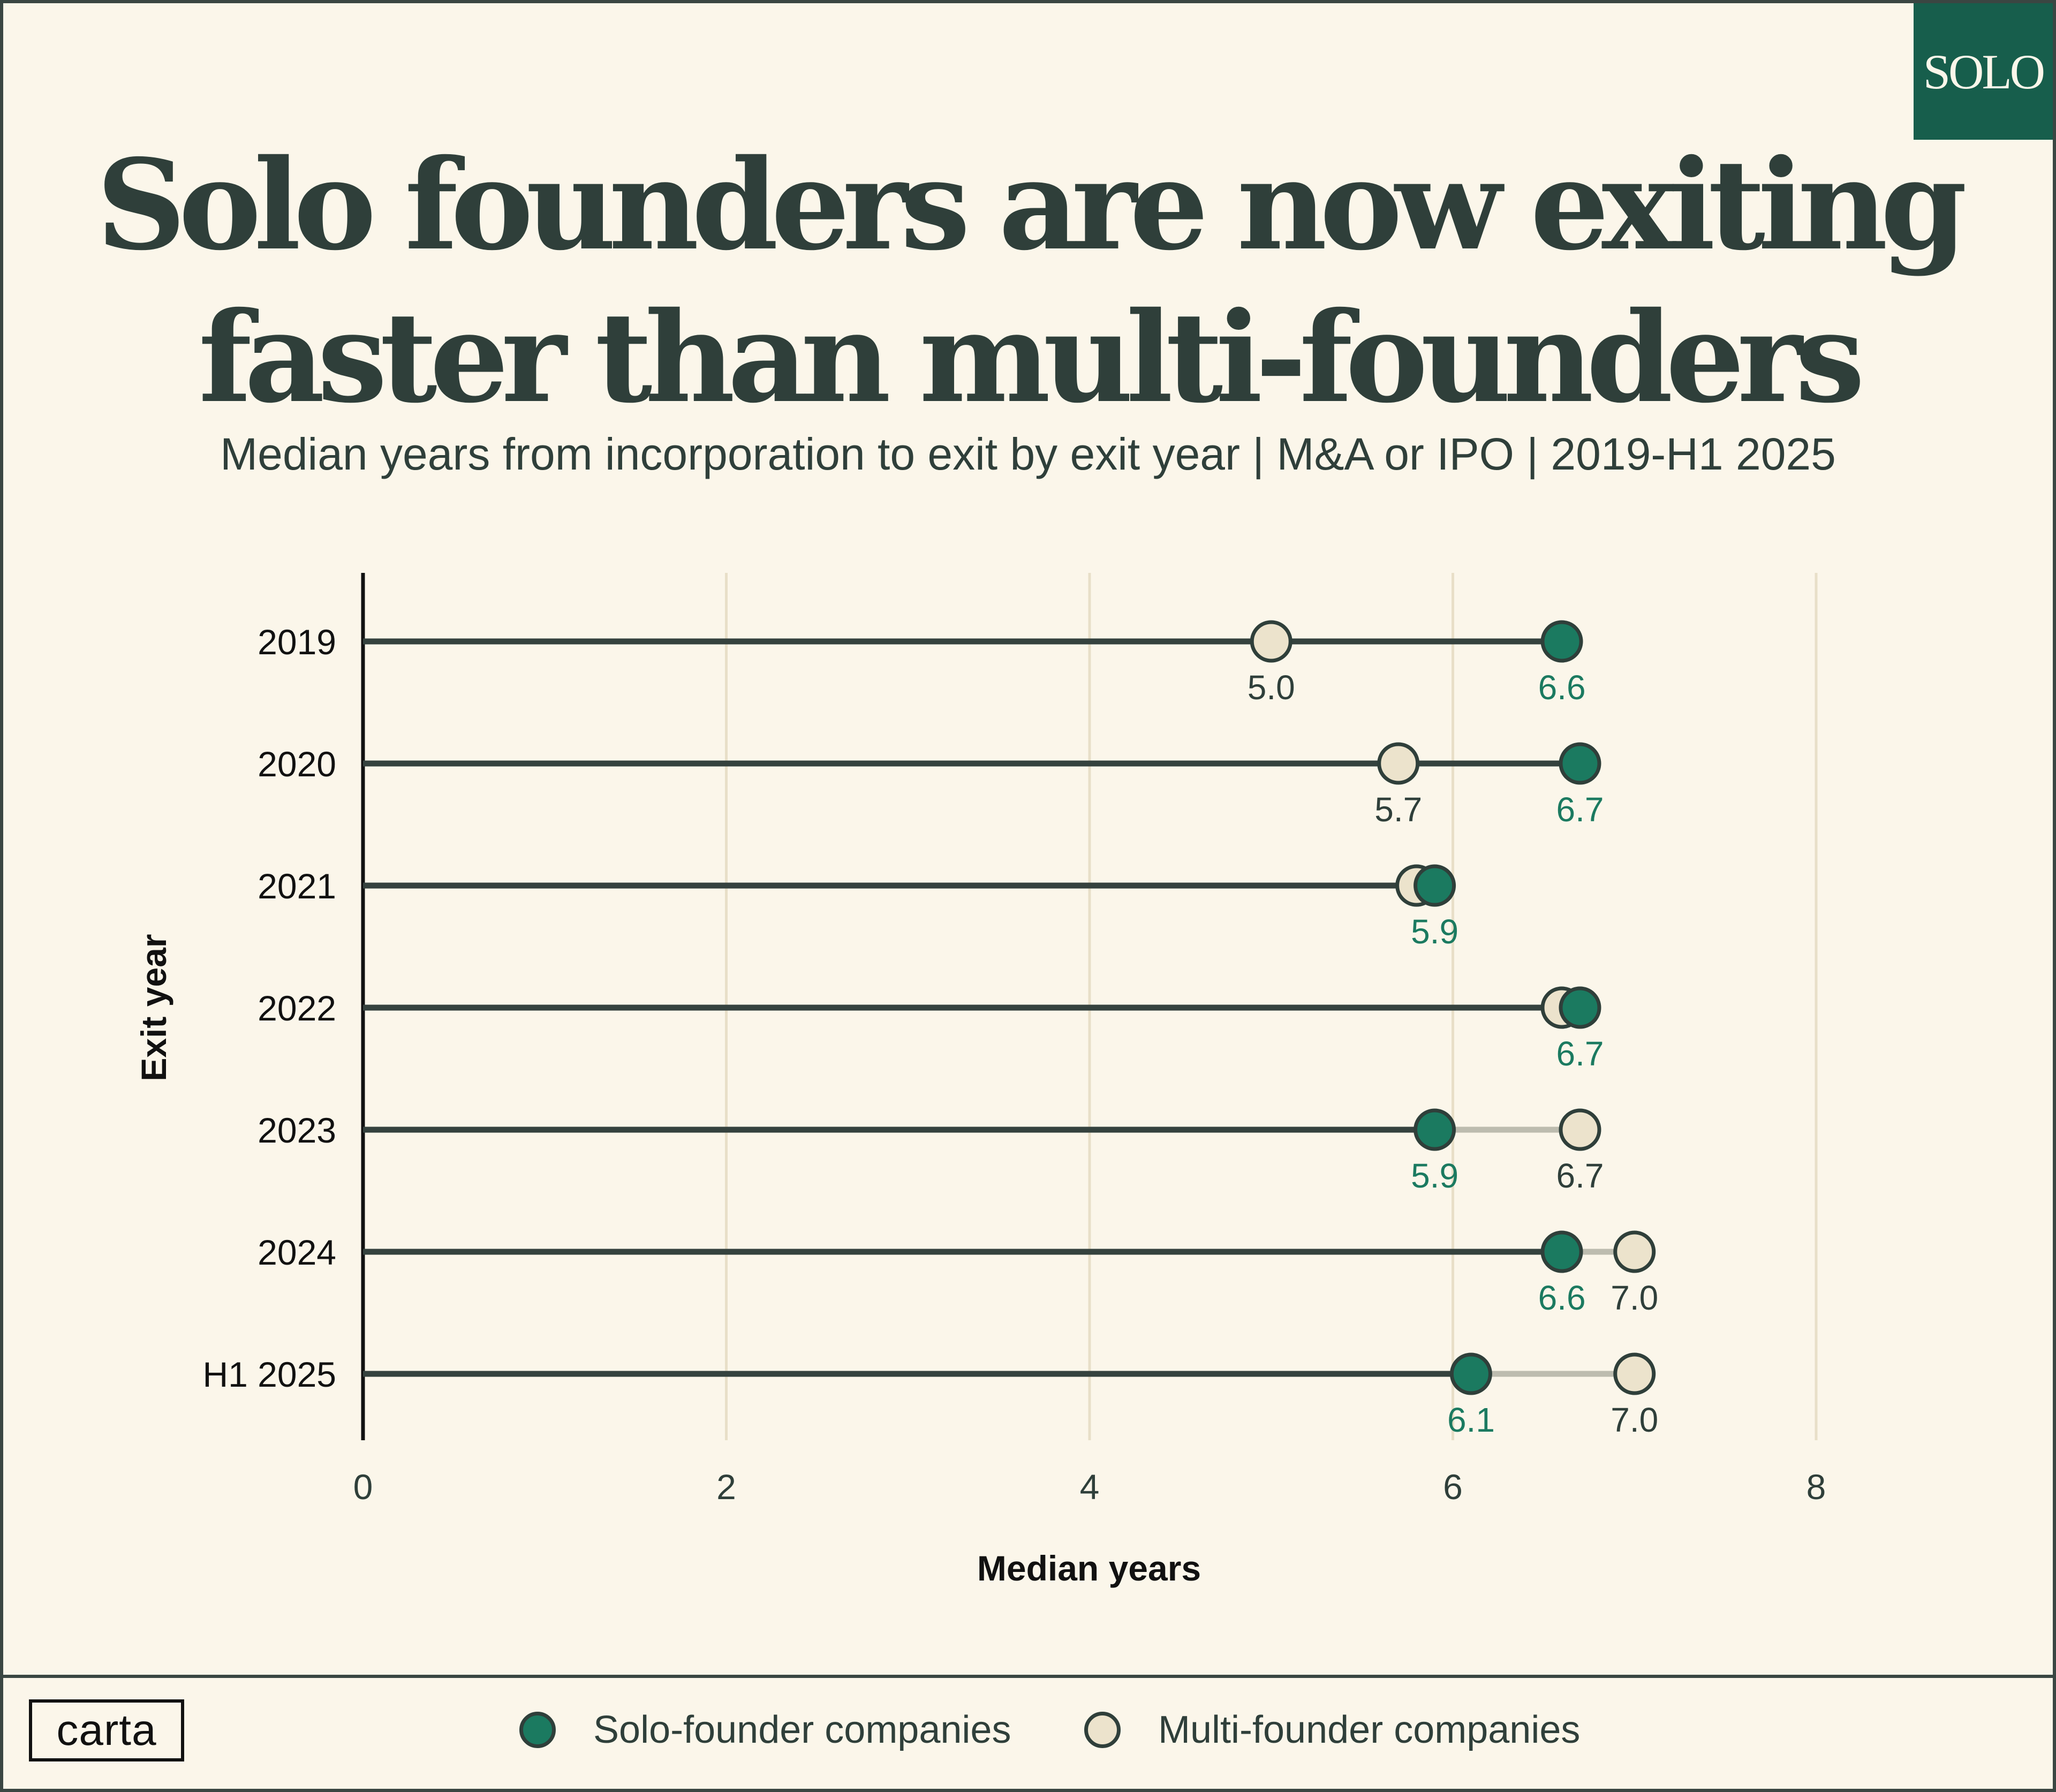 This screenshot has height=1792, width=2056. Describe the element at coordinates (802, 1730) in the screenshot. I see `legend-label-solo: Solo-founder companies` at that location.